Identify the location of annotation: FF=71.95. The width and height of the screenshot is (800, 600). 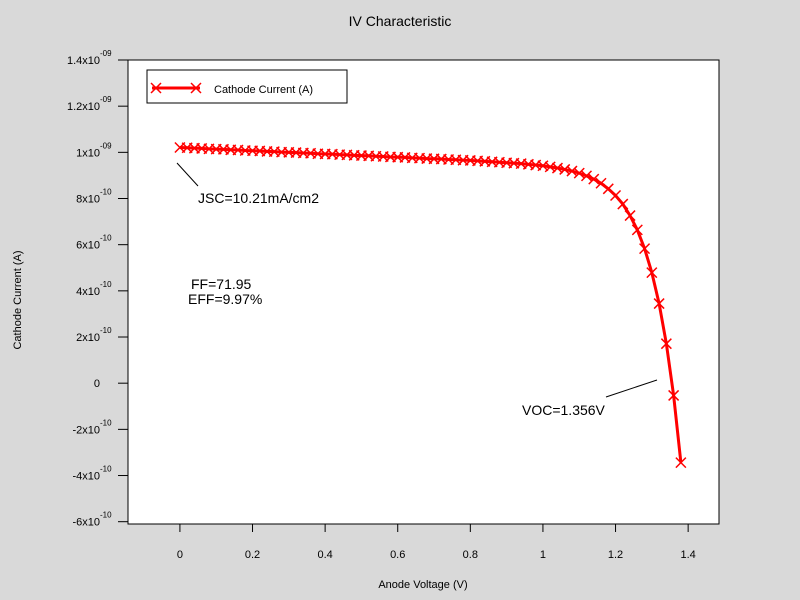
(221, 284).